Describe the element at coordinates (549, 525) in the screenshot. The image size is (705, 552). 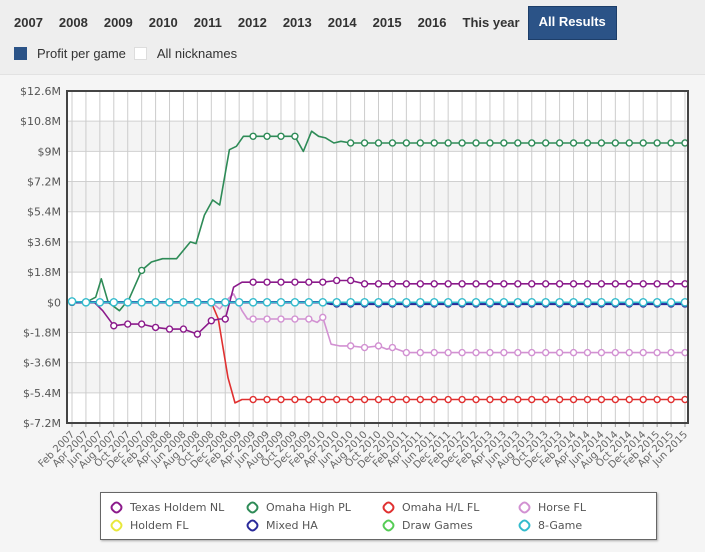
I see `legend-item-8-game: 8-Game` at that location.